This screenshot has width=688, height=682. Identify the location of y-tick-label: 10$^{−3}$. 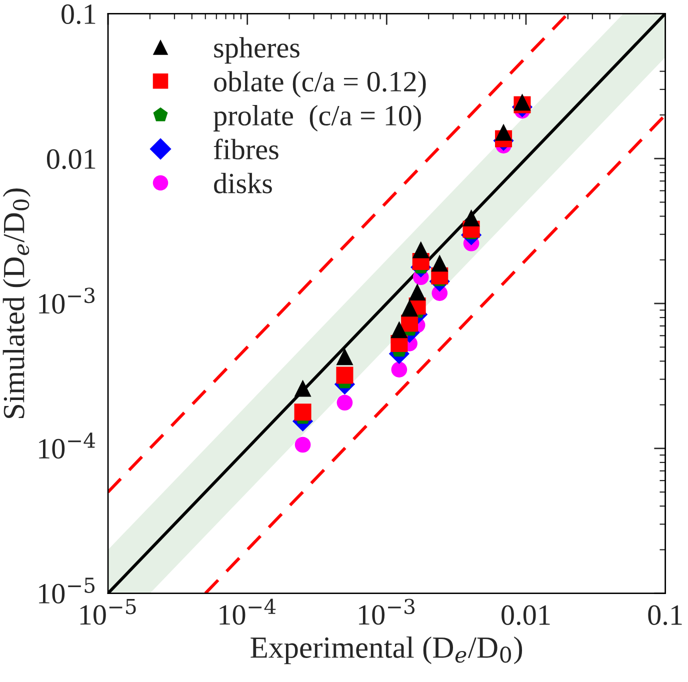
(67, 301).